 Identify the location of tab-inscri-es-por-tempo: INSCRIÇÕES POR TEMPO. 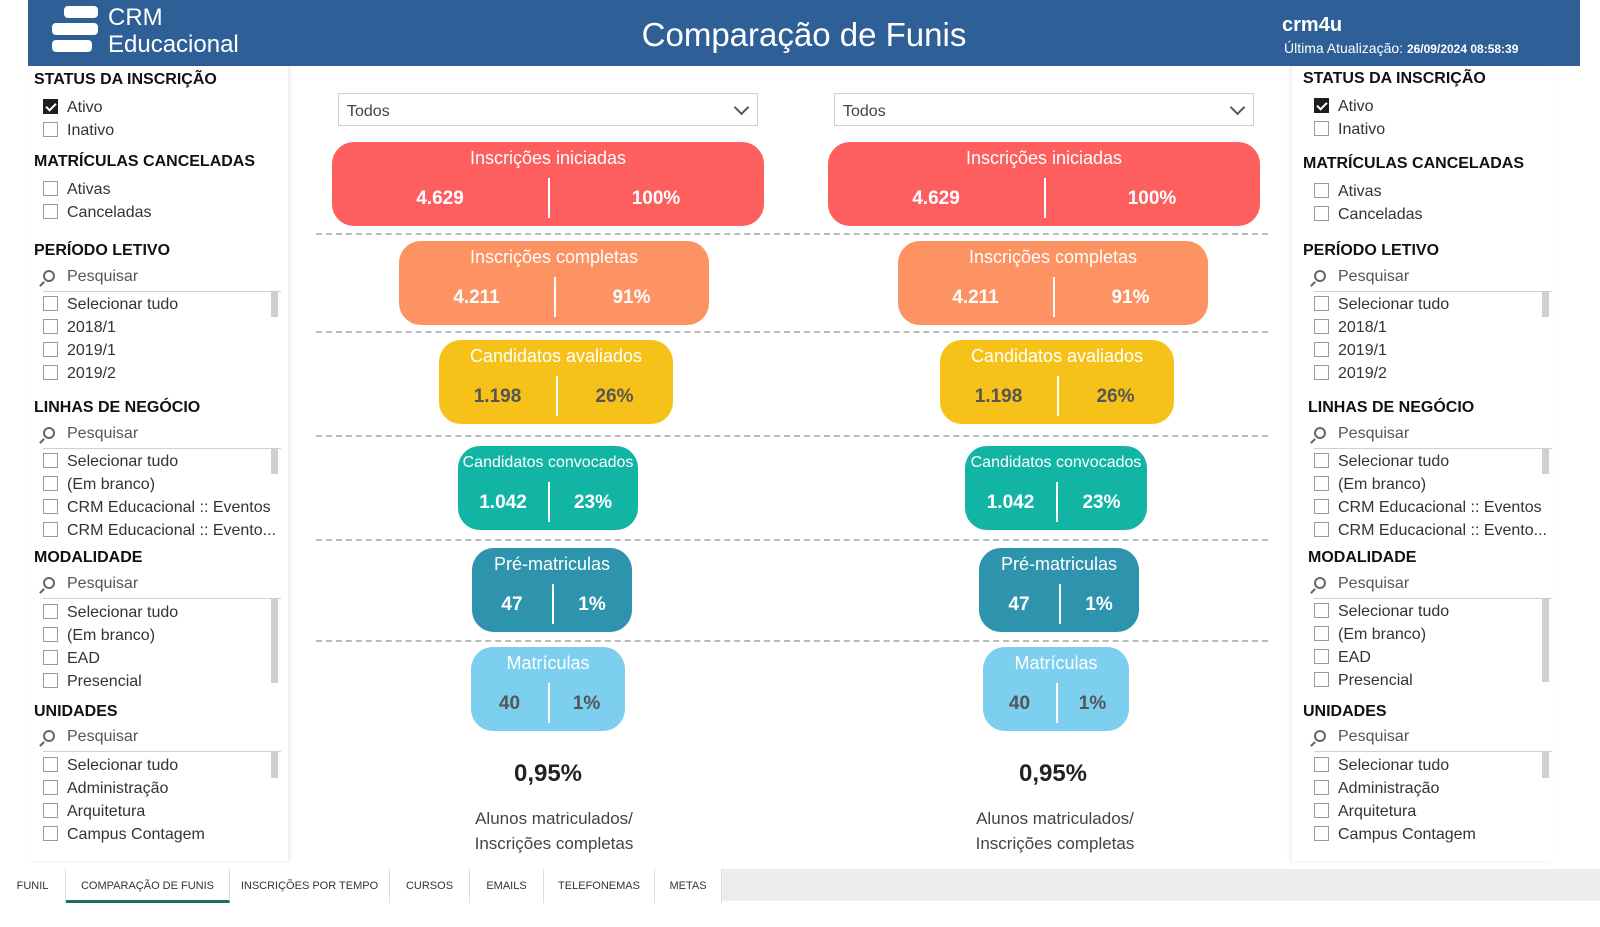
(310, 886).